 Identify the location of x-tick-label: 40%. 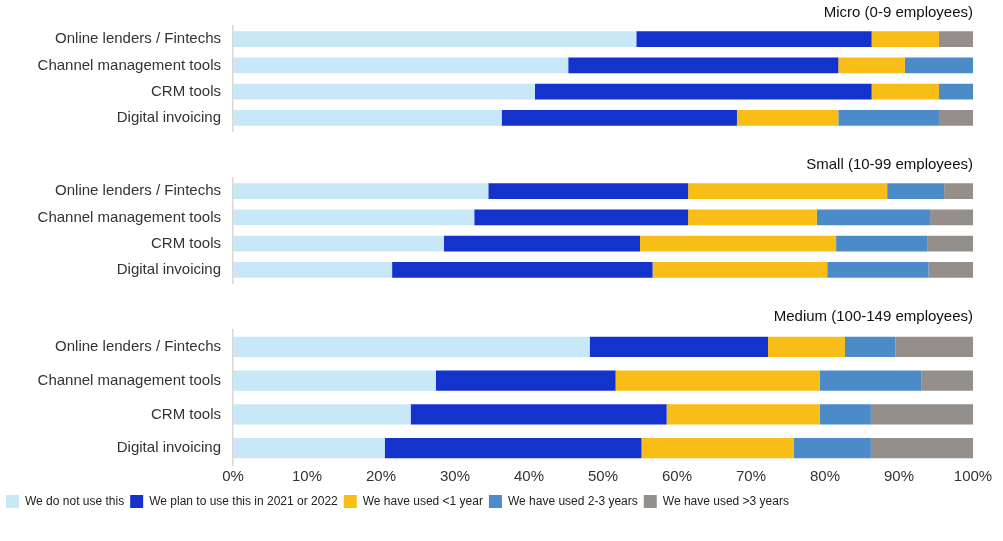
(529, 476).